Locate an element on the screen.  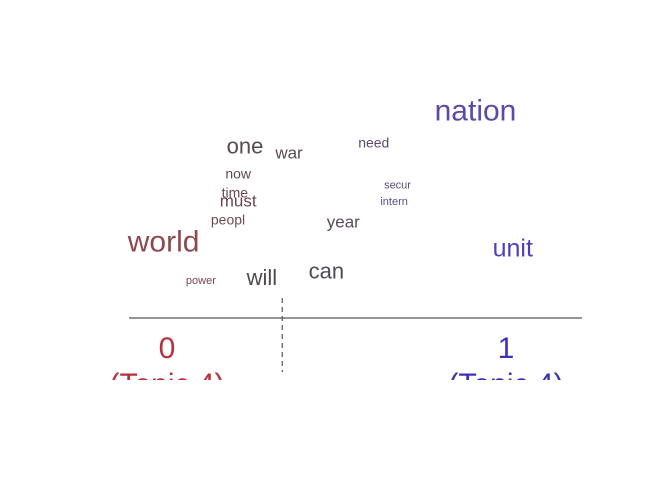
word-unit: unit is located at coordinates (513, 248).